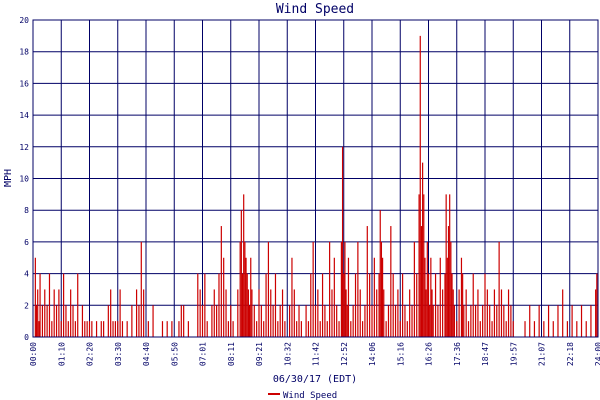 Image resolution: width=600 pixels, height=400 pixels. I want to click on legend: Wind Speed, so click(302, 395).